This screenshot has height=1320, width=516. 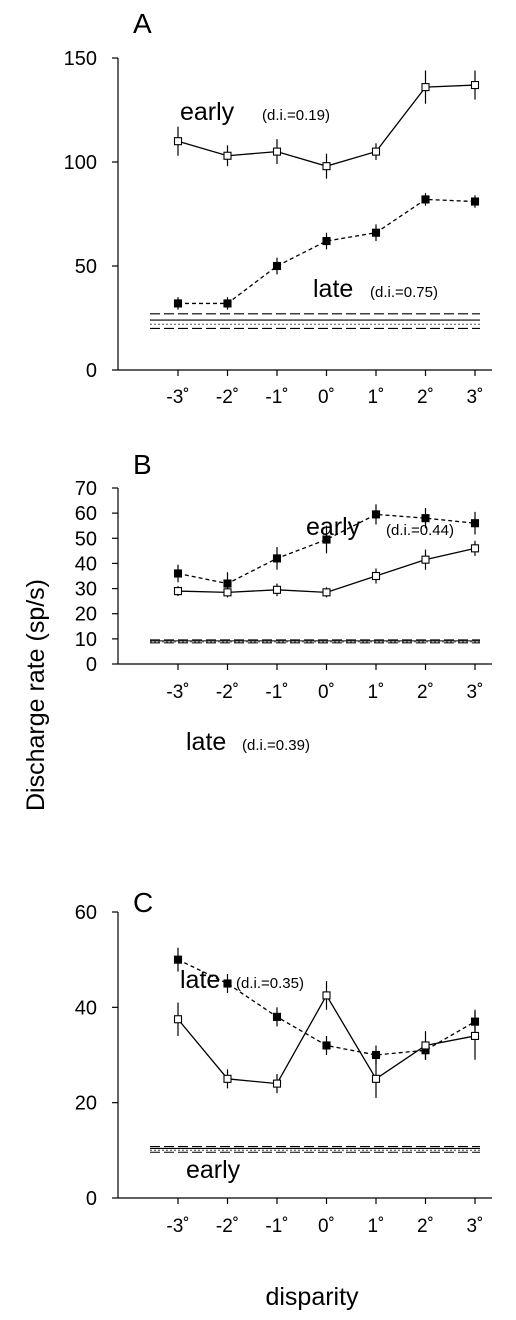 I want to click on panel-b-letter: B, so click(x=142, y=464).